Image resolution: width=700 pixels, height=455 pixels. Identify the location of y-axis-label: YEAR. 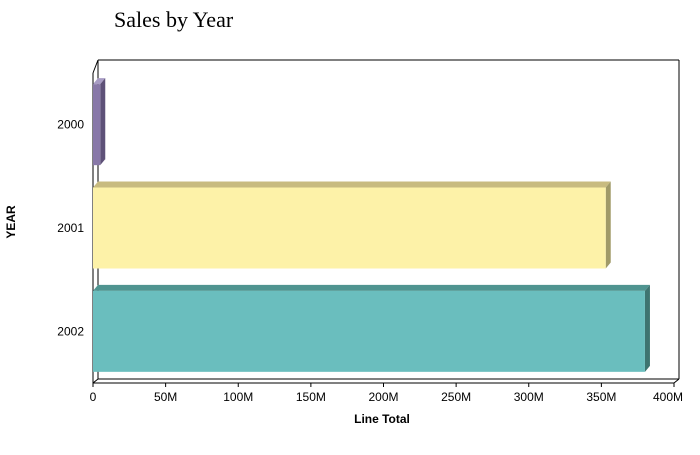
(11, 222).